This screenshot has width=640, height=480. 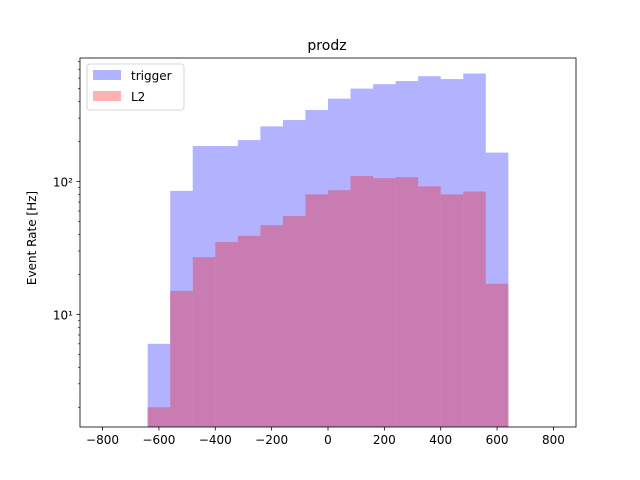 What do you see at coordinates (138, 97) in the screenshot?
I see `legend-label-l2: L2` at bounding box center [138, 97].